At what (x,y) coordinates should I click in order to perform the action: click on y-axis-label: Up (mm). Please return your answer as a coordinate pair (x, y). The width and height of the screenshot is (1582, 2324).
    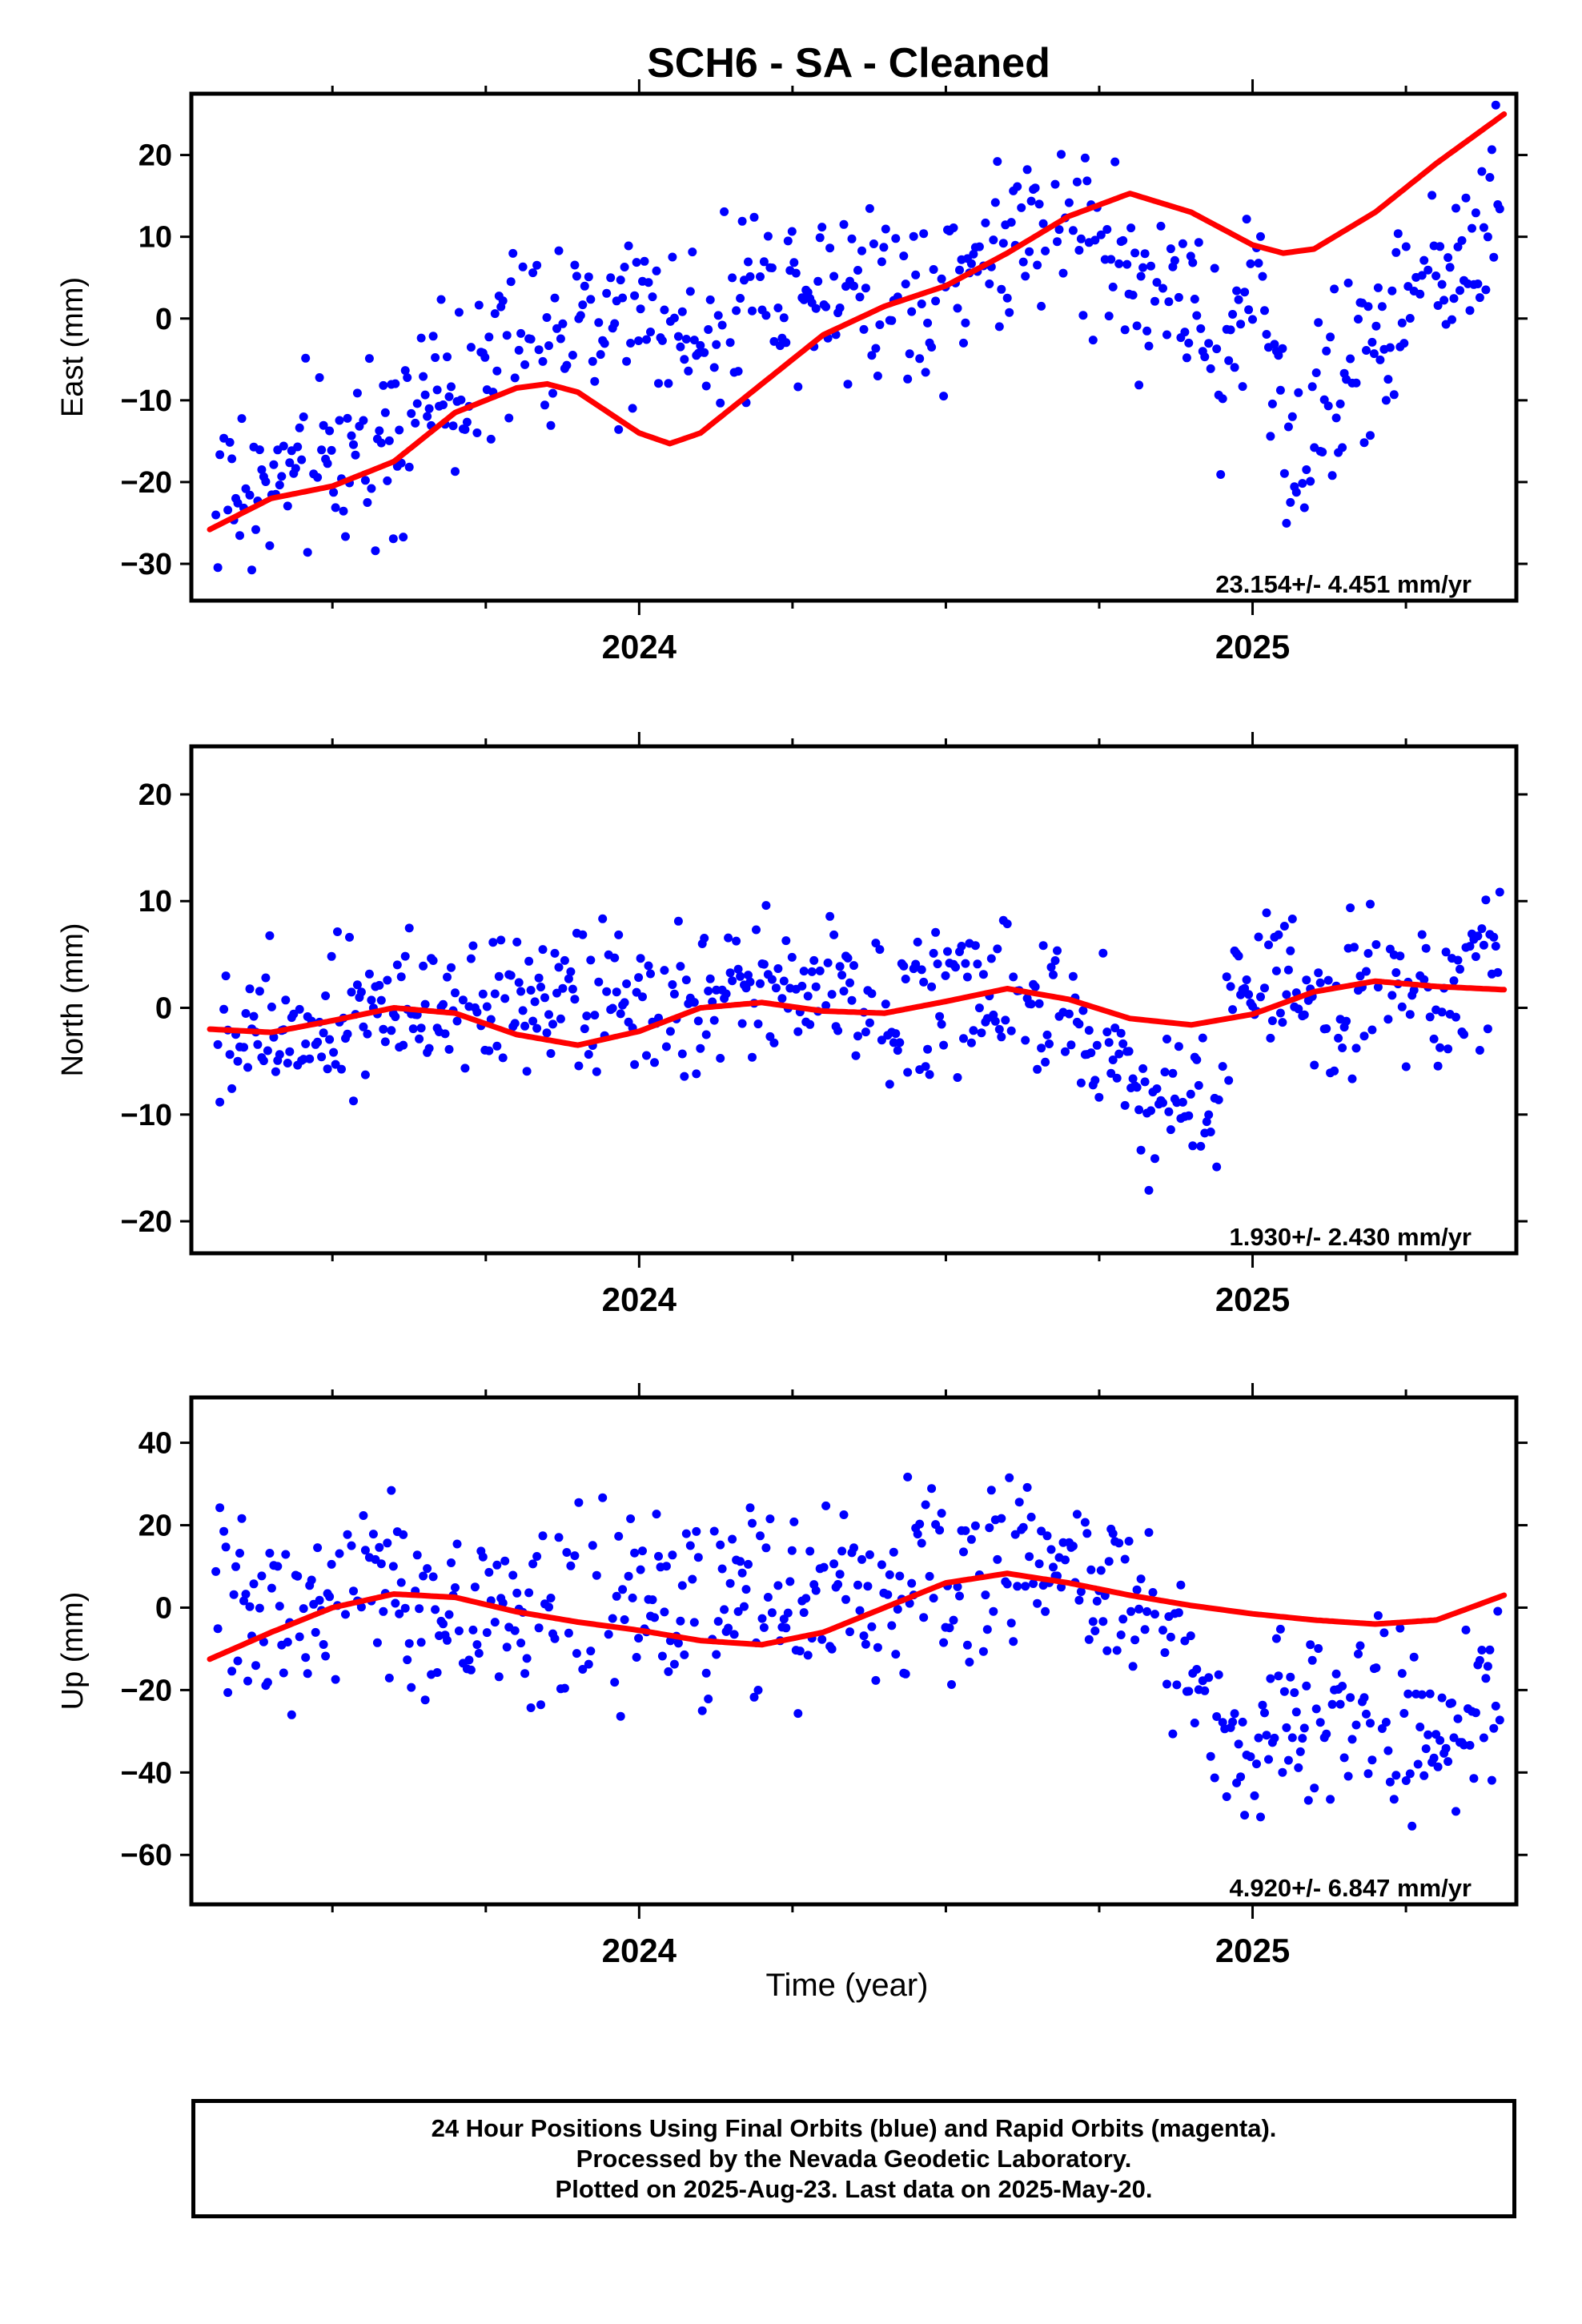
    Looking at the image, I should click on (73, 1651).